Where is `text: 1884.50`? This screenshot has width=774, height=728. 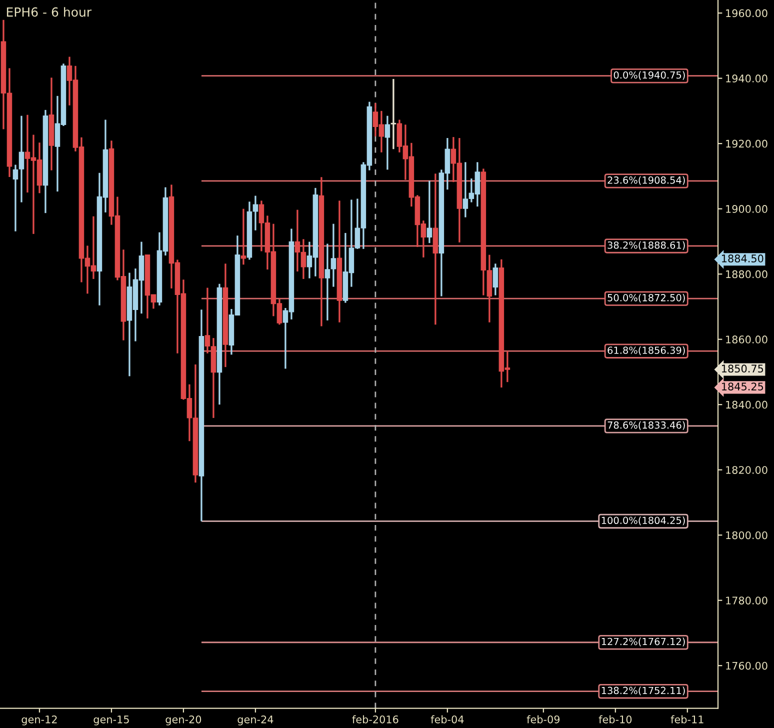
text: 1884.50 is located at coordinates (743, 258).